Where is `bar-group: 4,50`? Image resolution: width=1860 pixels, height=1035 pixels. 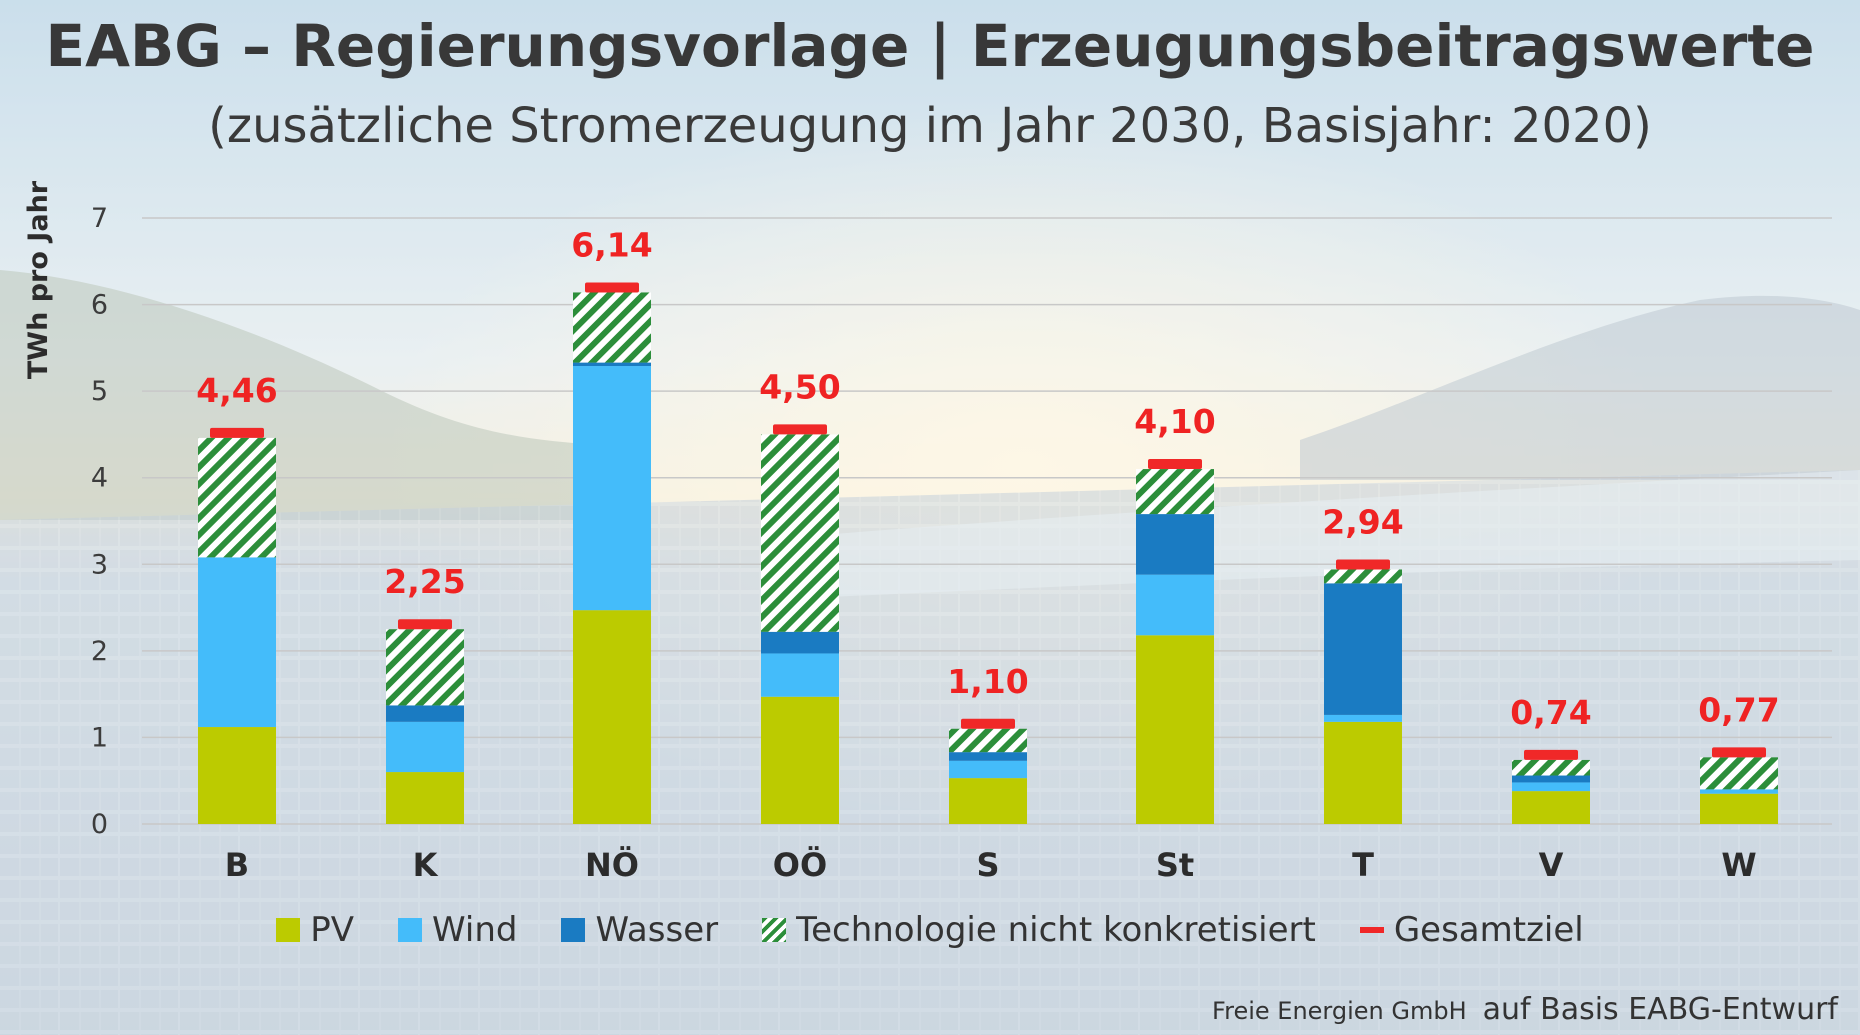 bar-group: 4,50 is located at coordinates (800, 595).